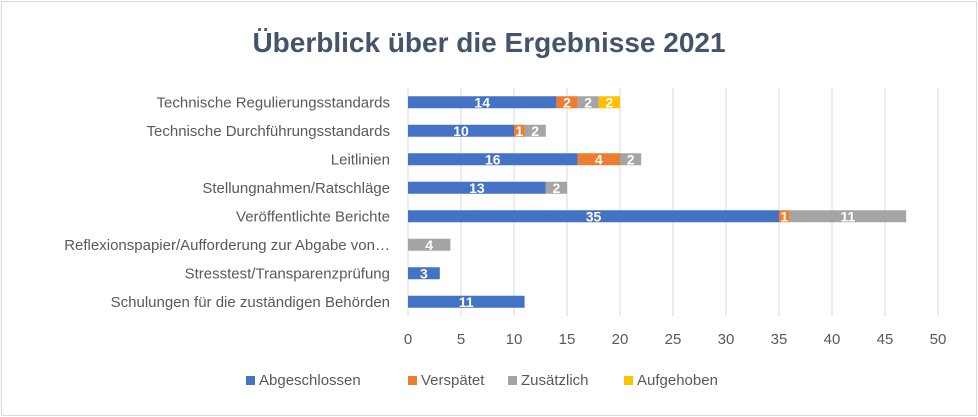  I want to click on data-label-zusatzlich-4: 2, so click(557, 188).